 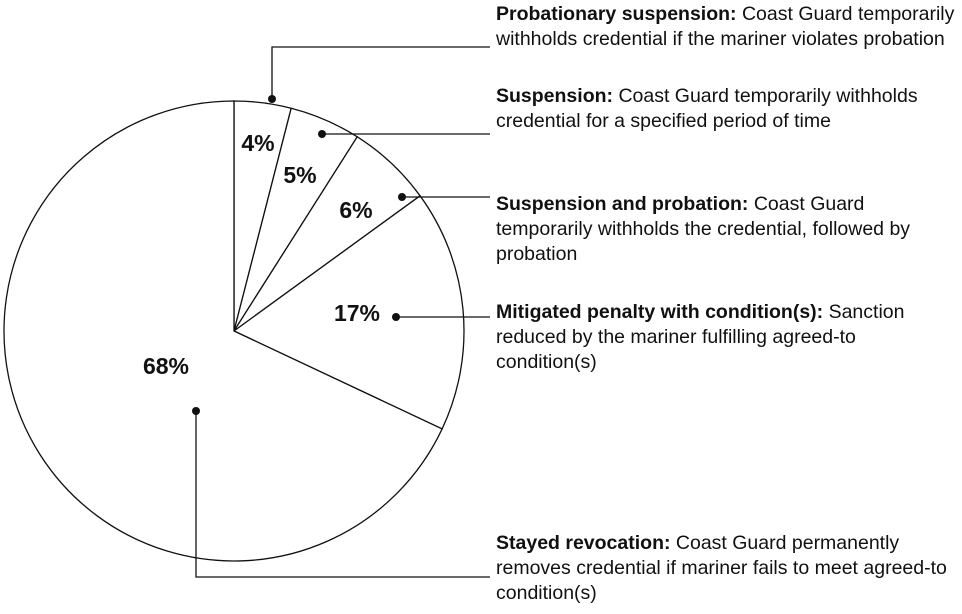 What do you see at coordinates (299, 175) in the screenshot?
I see `percent-label: 5%` at bounding box center [299, 175].